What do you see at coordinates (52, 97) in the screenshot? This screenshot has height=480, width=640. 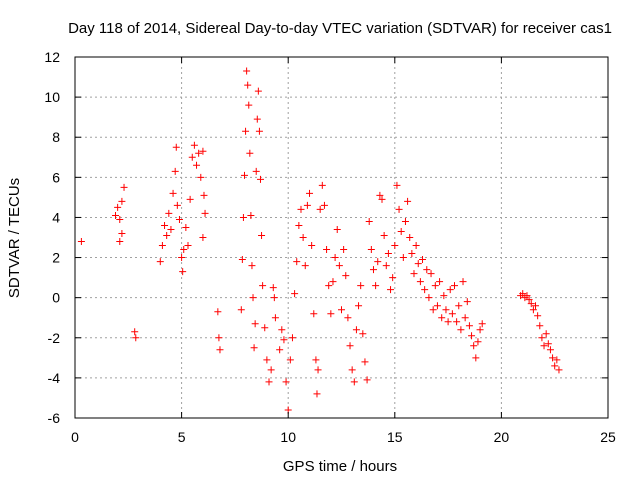 I see `y-tick-label: 10` at bounding box center [52, 97].